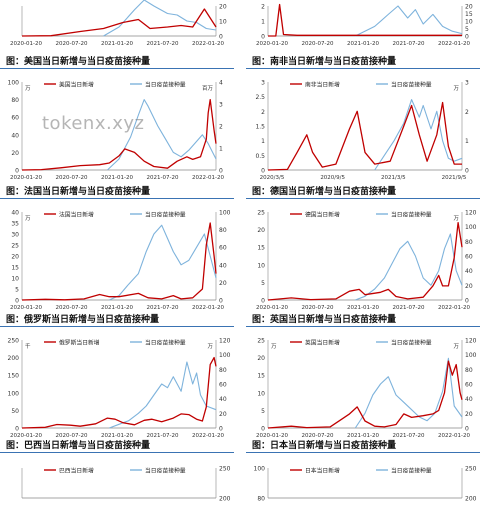  Describe the element at coordinates (225, 469) in the screenshot. I see `right-tick-label: 250` at that location.